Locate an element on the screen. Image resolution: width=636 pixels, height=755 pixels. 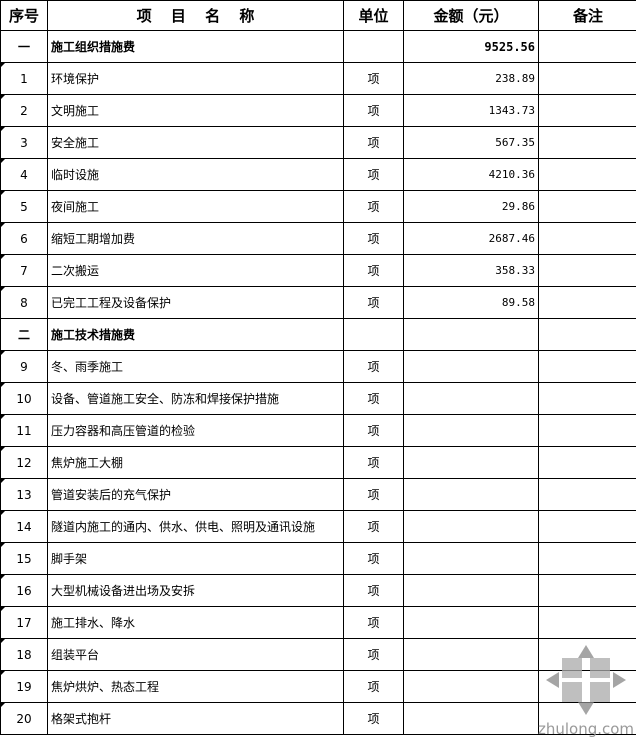
row-name: 设备、管道施工安全、防冻和焊接保护措施 is located at coordinates (195, 398).